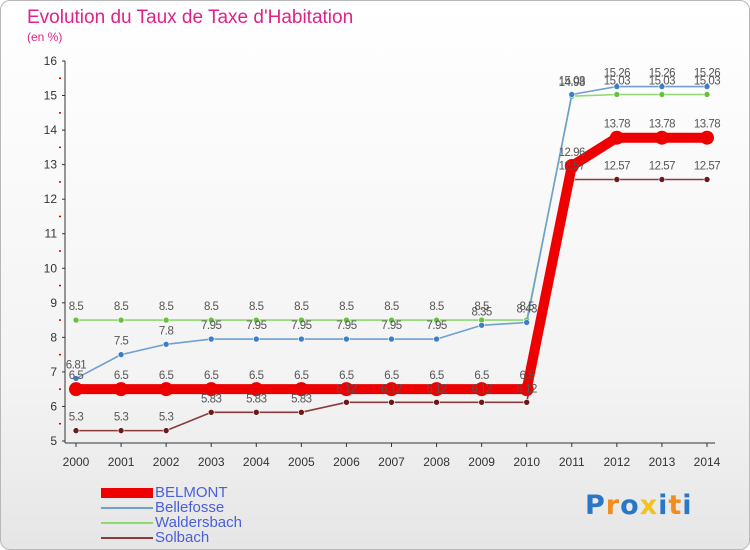 The width and height of the screenshot is (750, 550). I want to click on y-tick-label: 9, so click(53, 303).